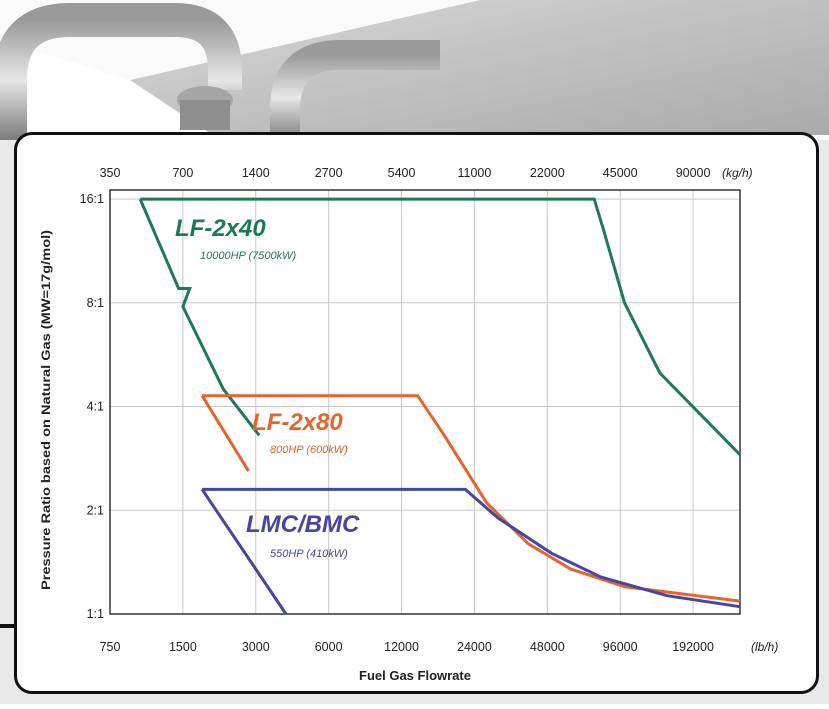  What do you see at coordinates (693, 647) in the screenshot?
I see `x-tick-label: 192000` at bounding box center [693, 647].